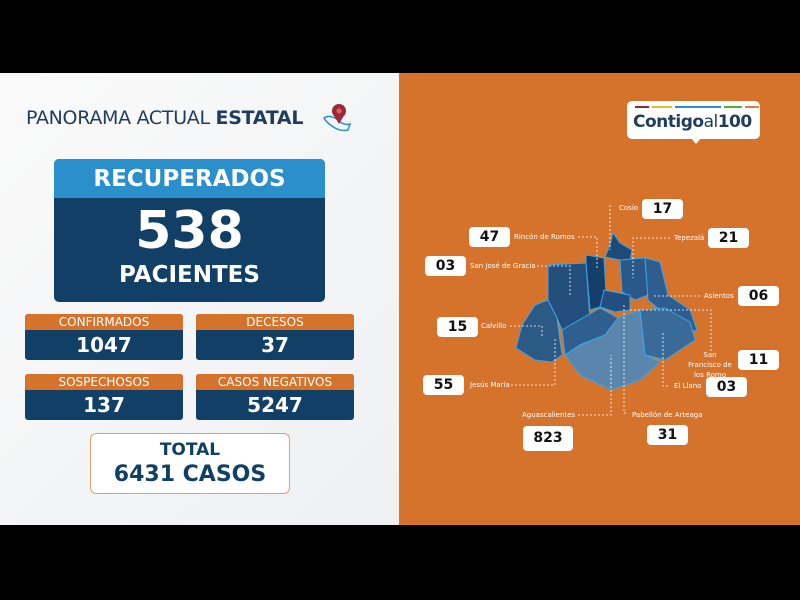 The width and height of the screenshot is (800, 600). I want to click on value-tepezala: 21, so click(728, 238).